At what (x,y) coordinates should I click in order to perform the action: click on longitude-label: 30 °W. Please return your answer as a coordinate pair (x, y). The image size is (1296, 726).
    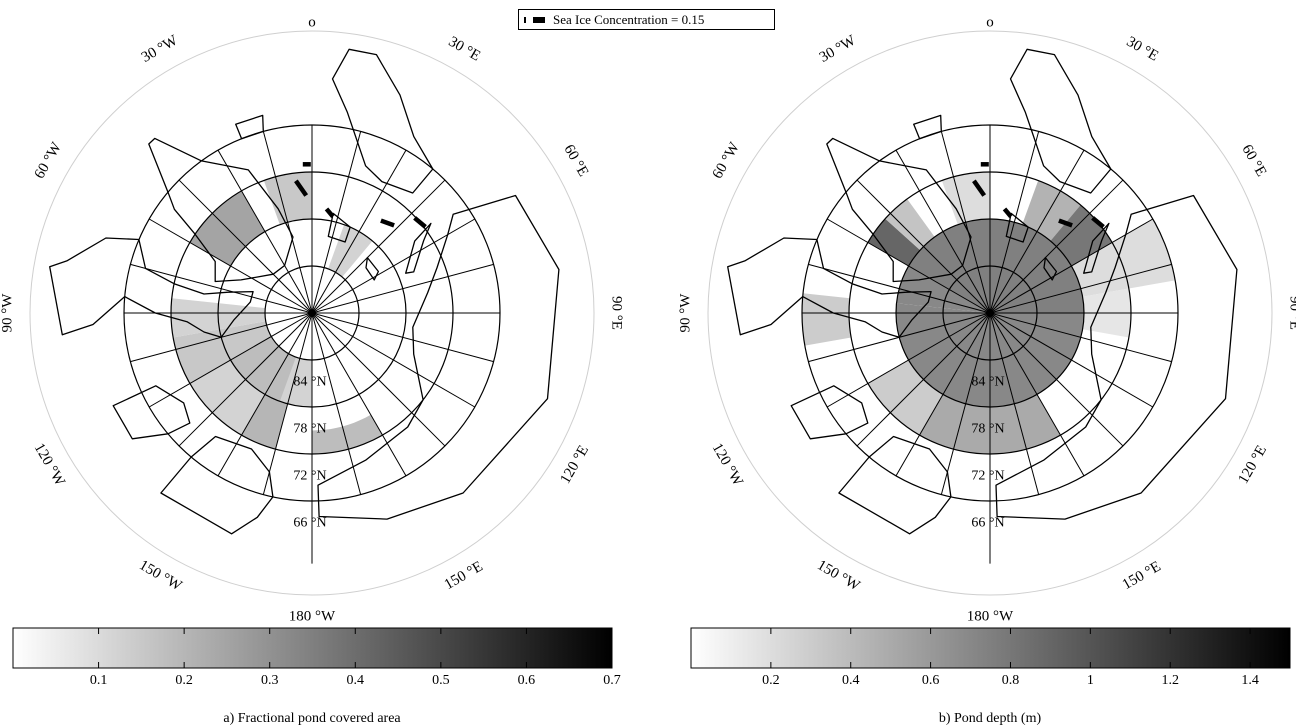
    Looking at the image, I should click on (838, 49).